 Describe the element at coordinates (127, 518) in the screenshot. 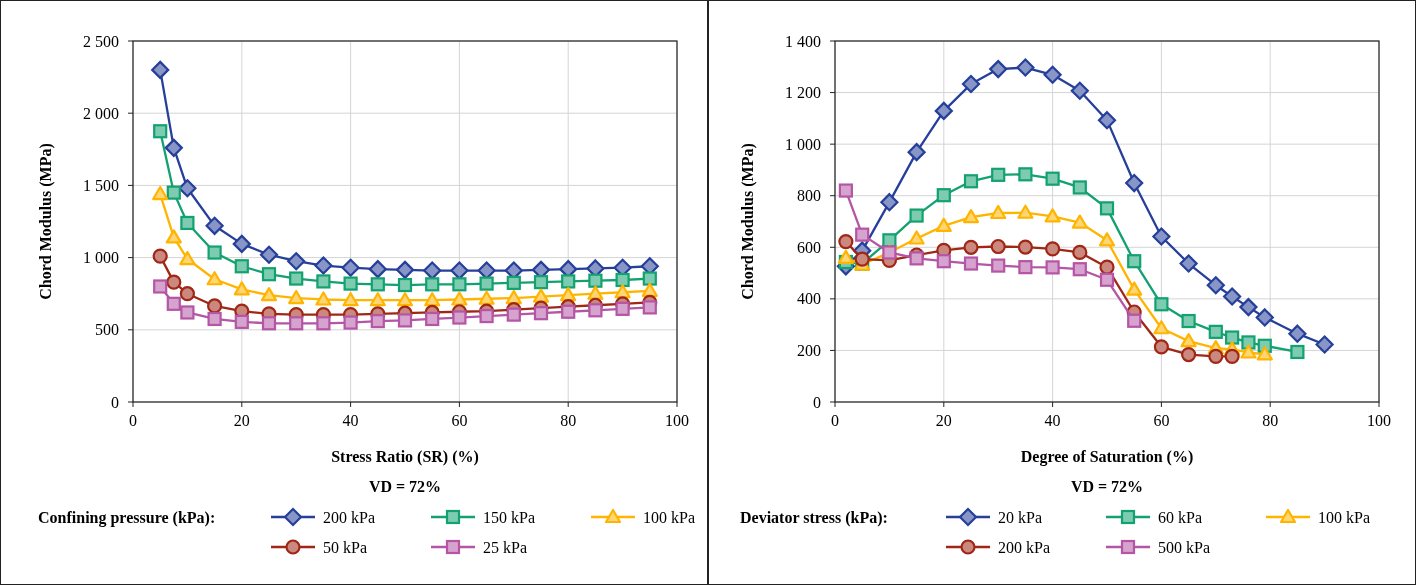

I see `legend-title: Confining pressure (kPa):` at that location.